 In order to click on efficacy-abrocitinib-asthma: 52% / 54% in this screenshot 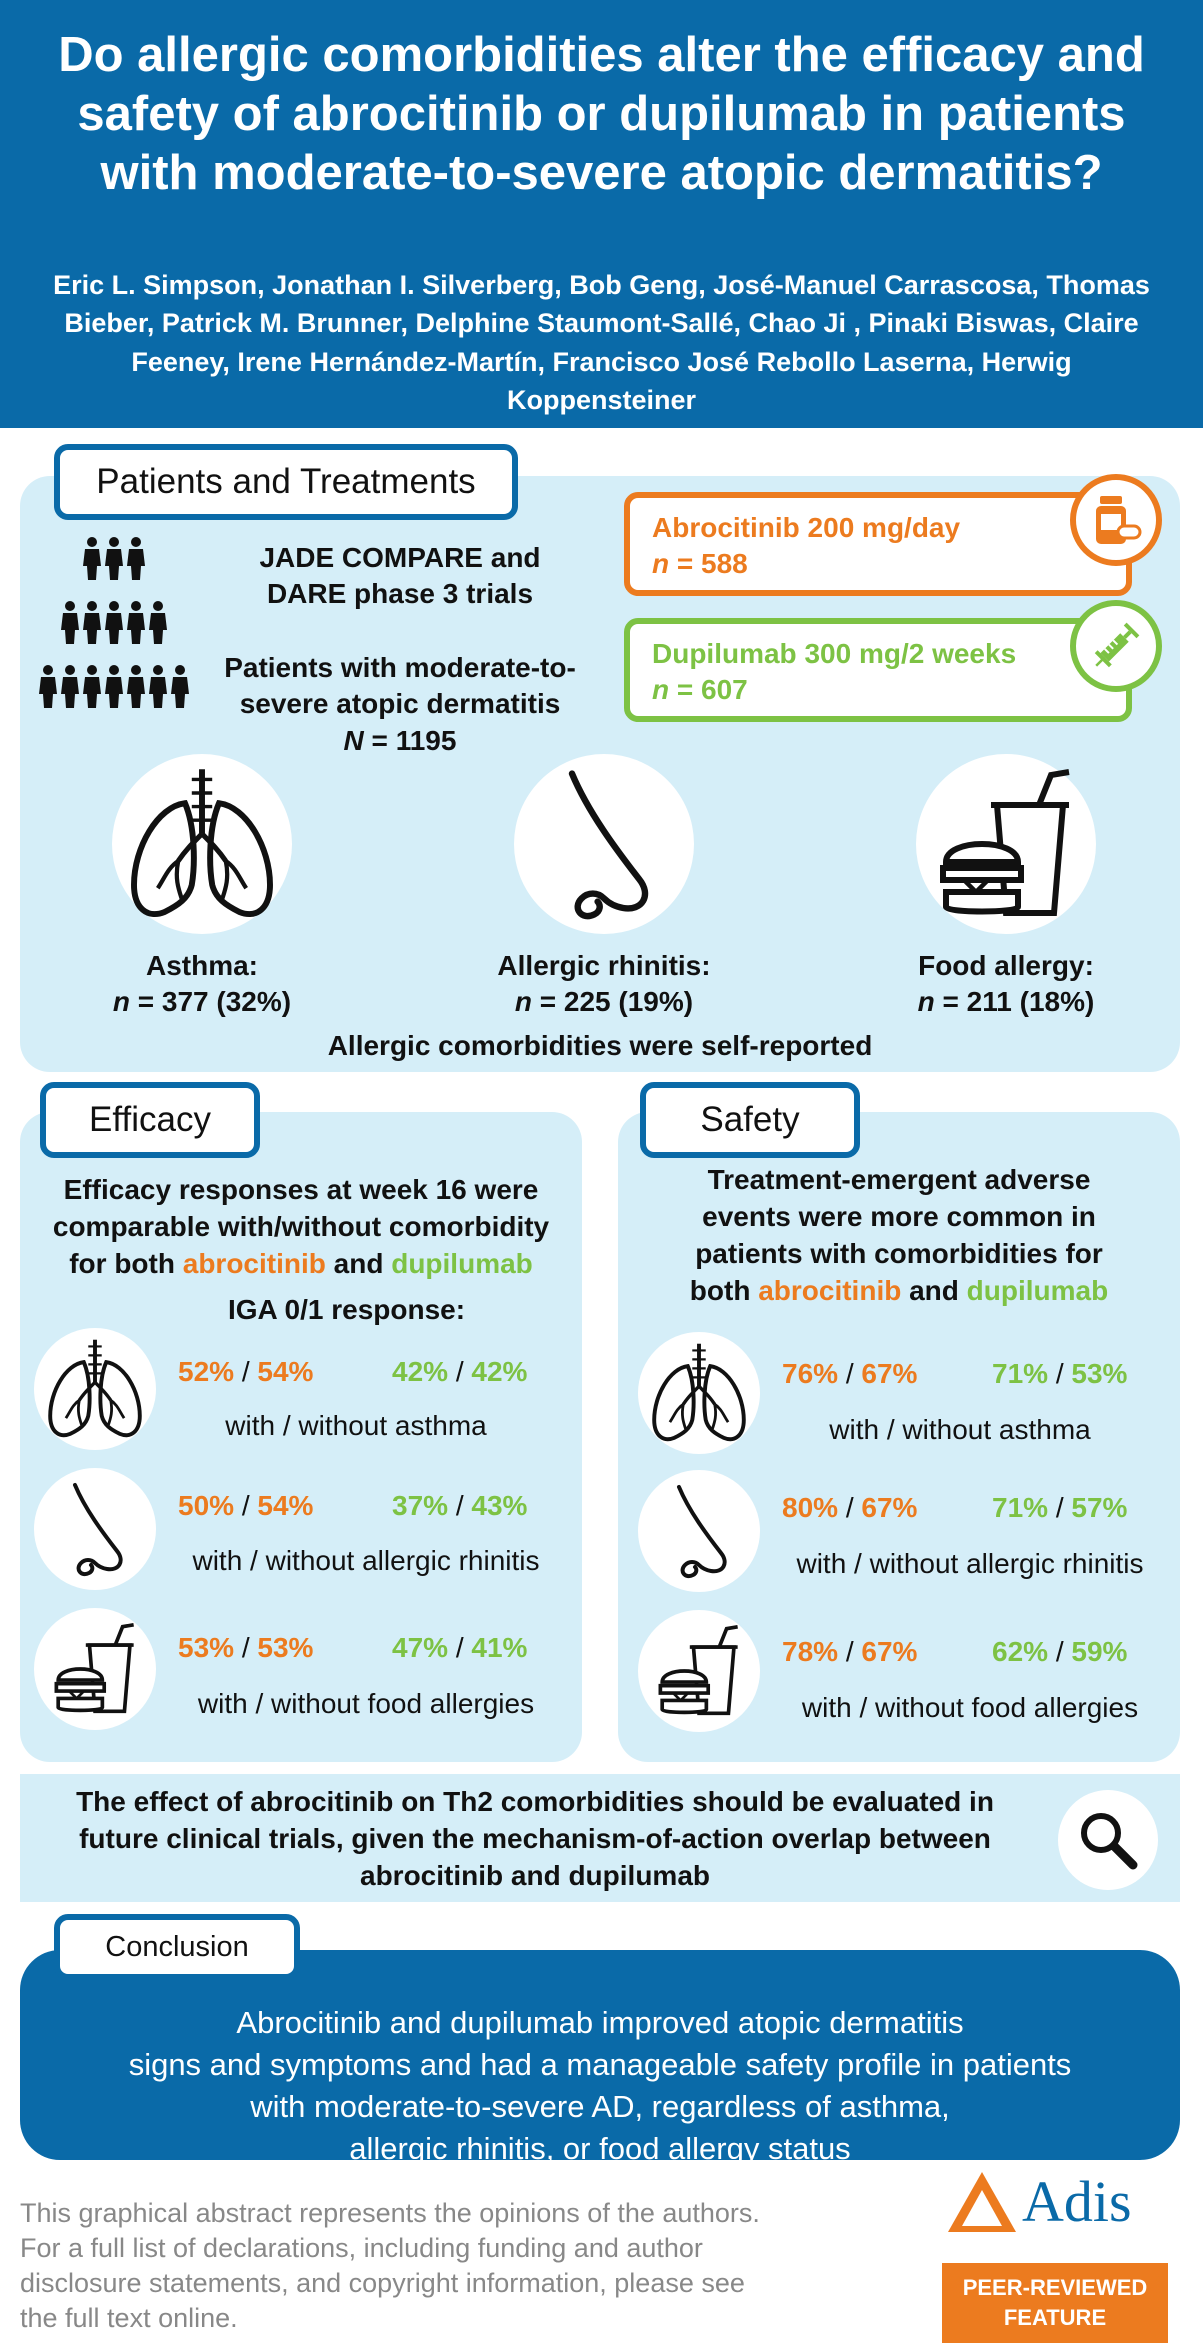, I will do `click(246, 1371)`.